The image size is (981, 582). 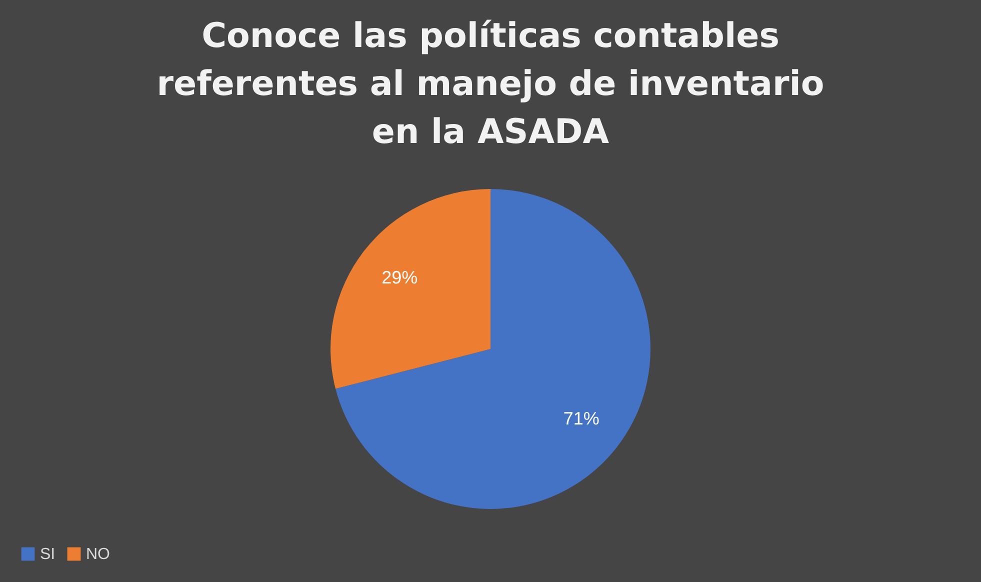 What do you see at coordinates (581, 418) in the screenshot?
I see `data-label: 71%` at bounding box center [581, 418].